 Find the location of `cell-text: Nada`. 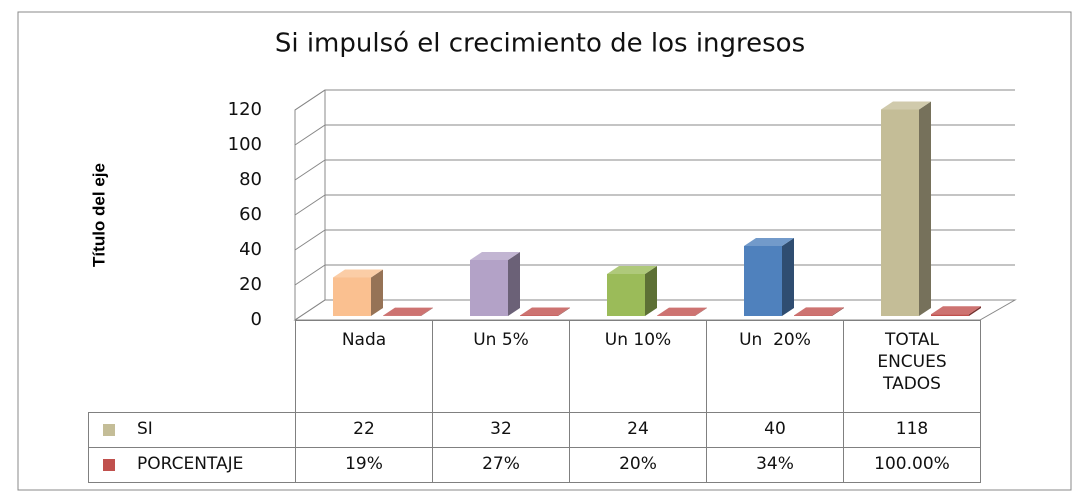

cell-text: Nada is located at coordinates (364, 340).